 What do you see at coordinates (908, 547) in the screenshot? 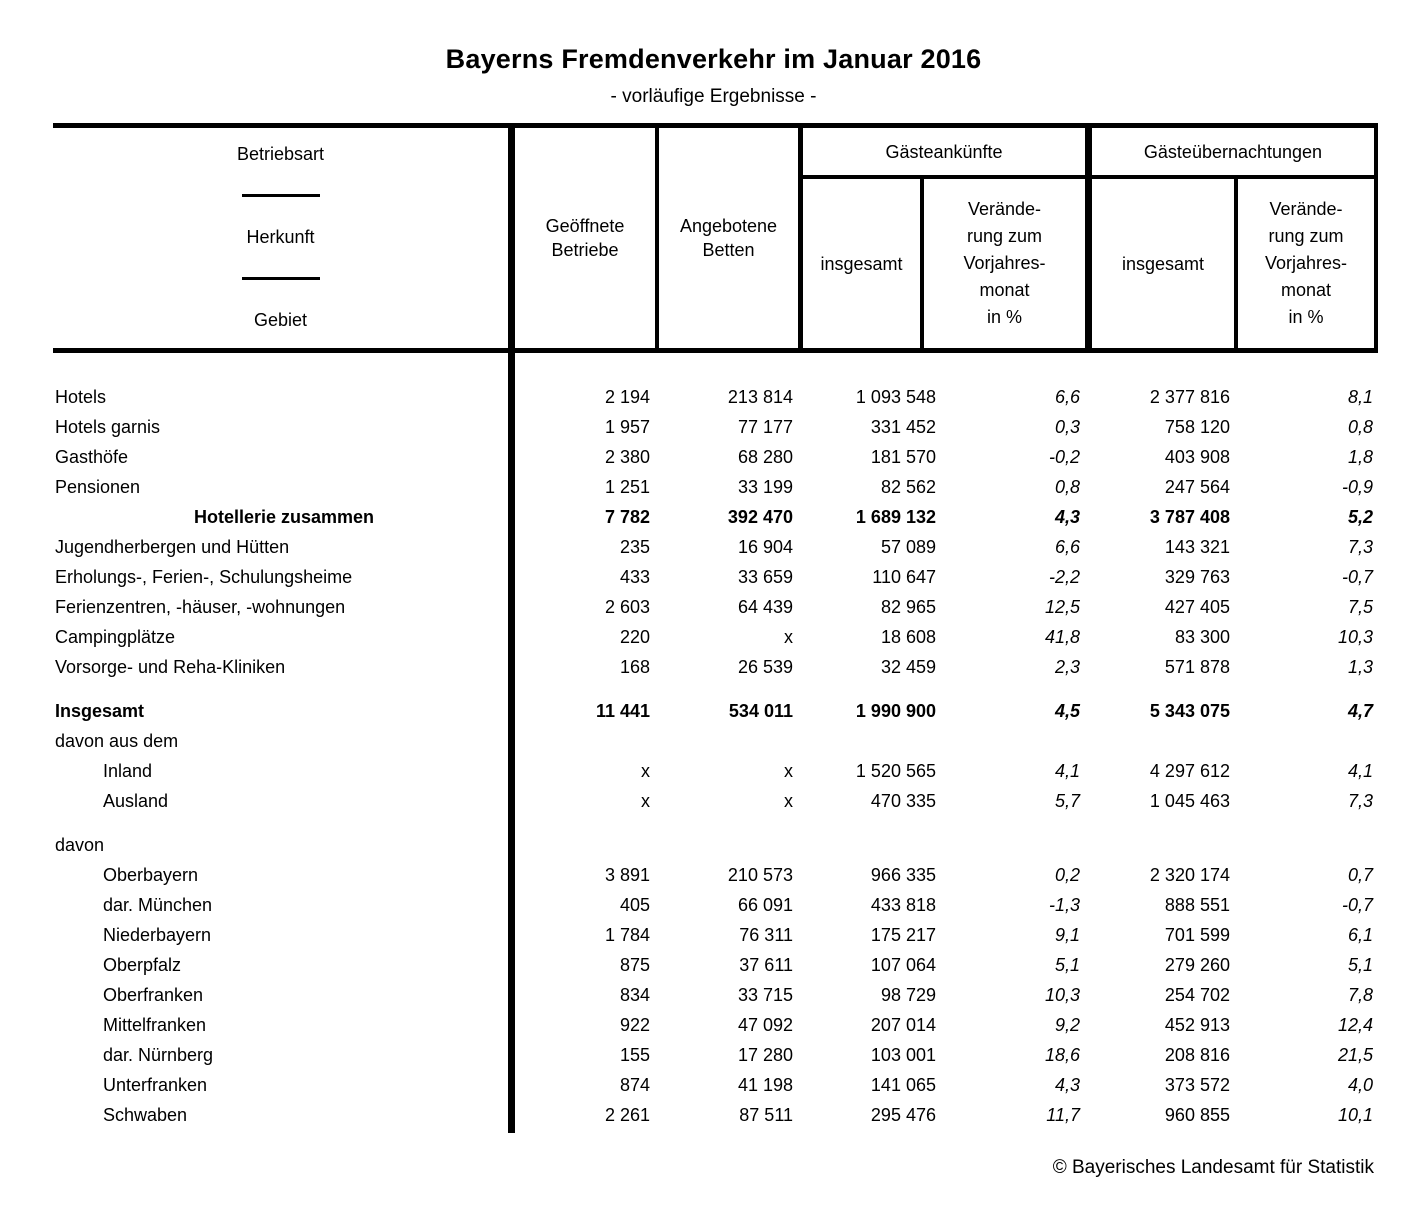
I see `cell-arrivals-total: 57 089` at bounding box center [908, 547].